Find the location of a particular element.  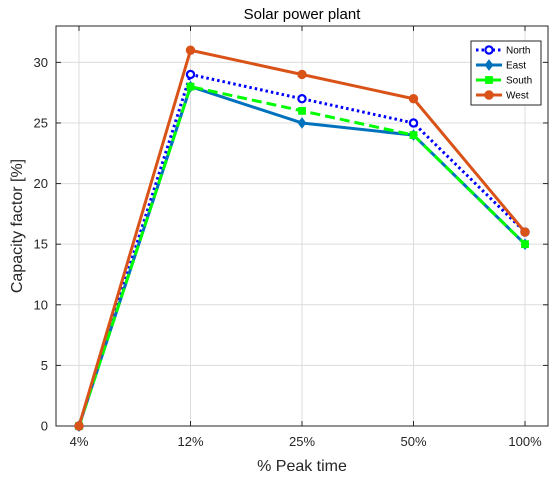

legend-item-north: North is located at coordinates (503, 51).